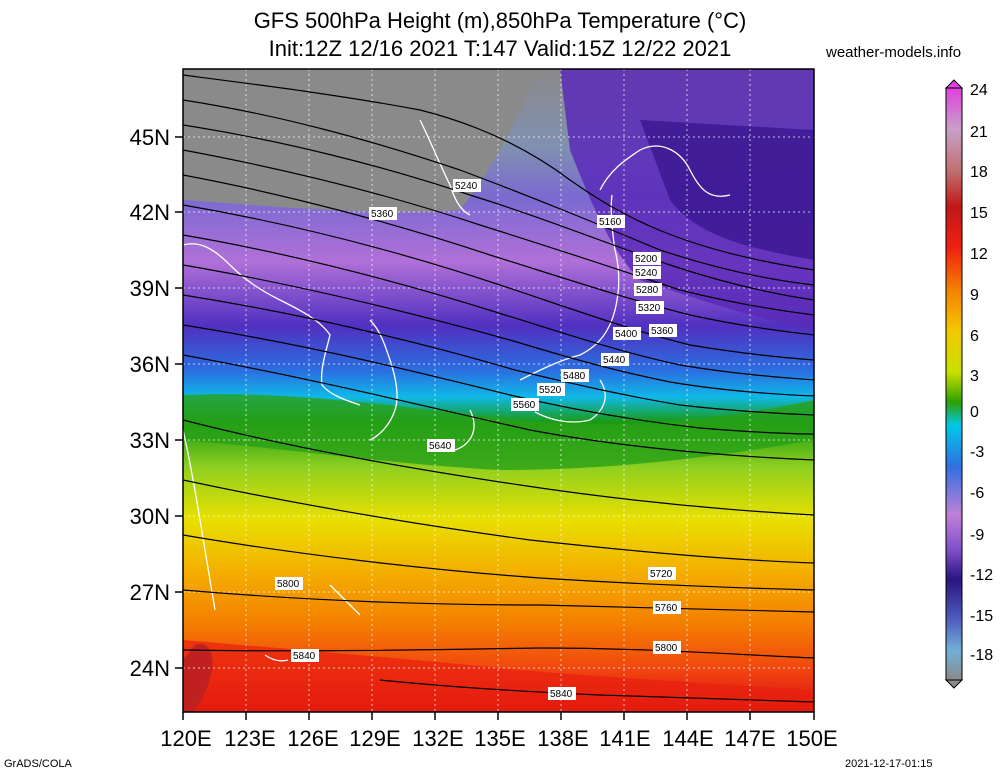  I want to click on contour-label: 5400, so click(627, 333).